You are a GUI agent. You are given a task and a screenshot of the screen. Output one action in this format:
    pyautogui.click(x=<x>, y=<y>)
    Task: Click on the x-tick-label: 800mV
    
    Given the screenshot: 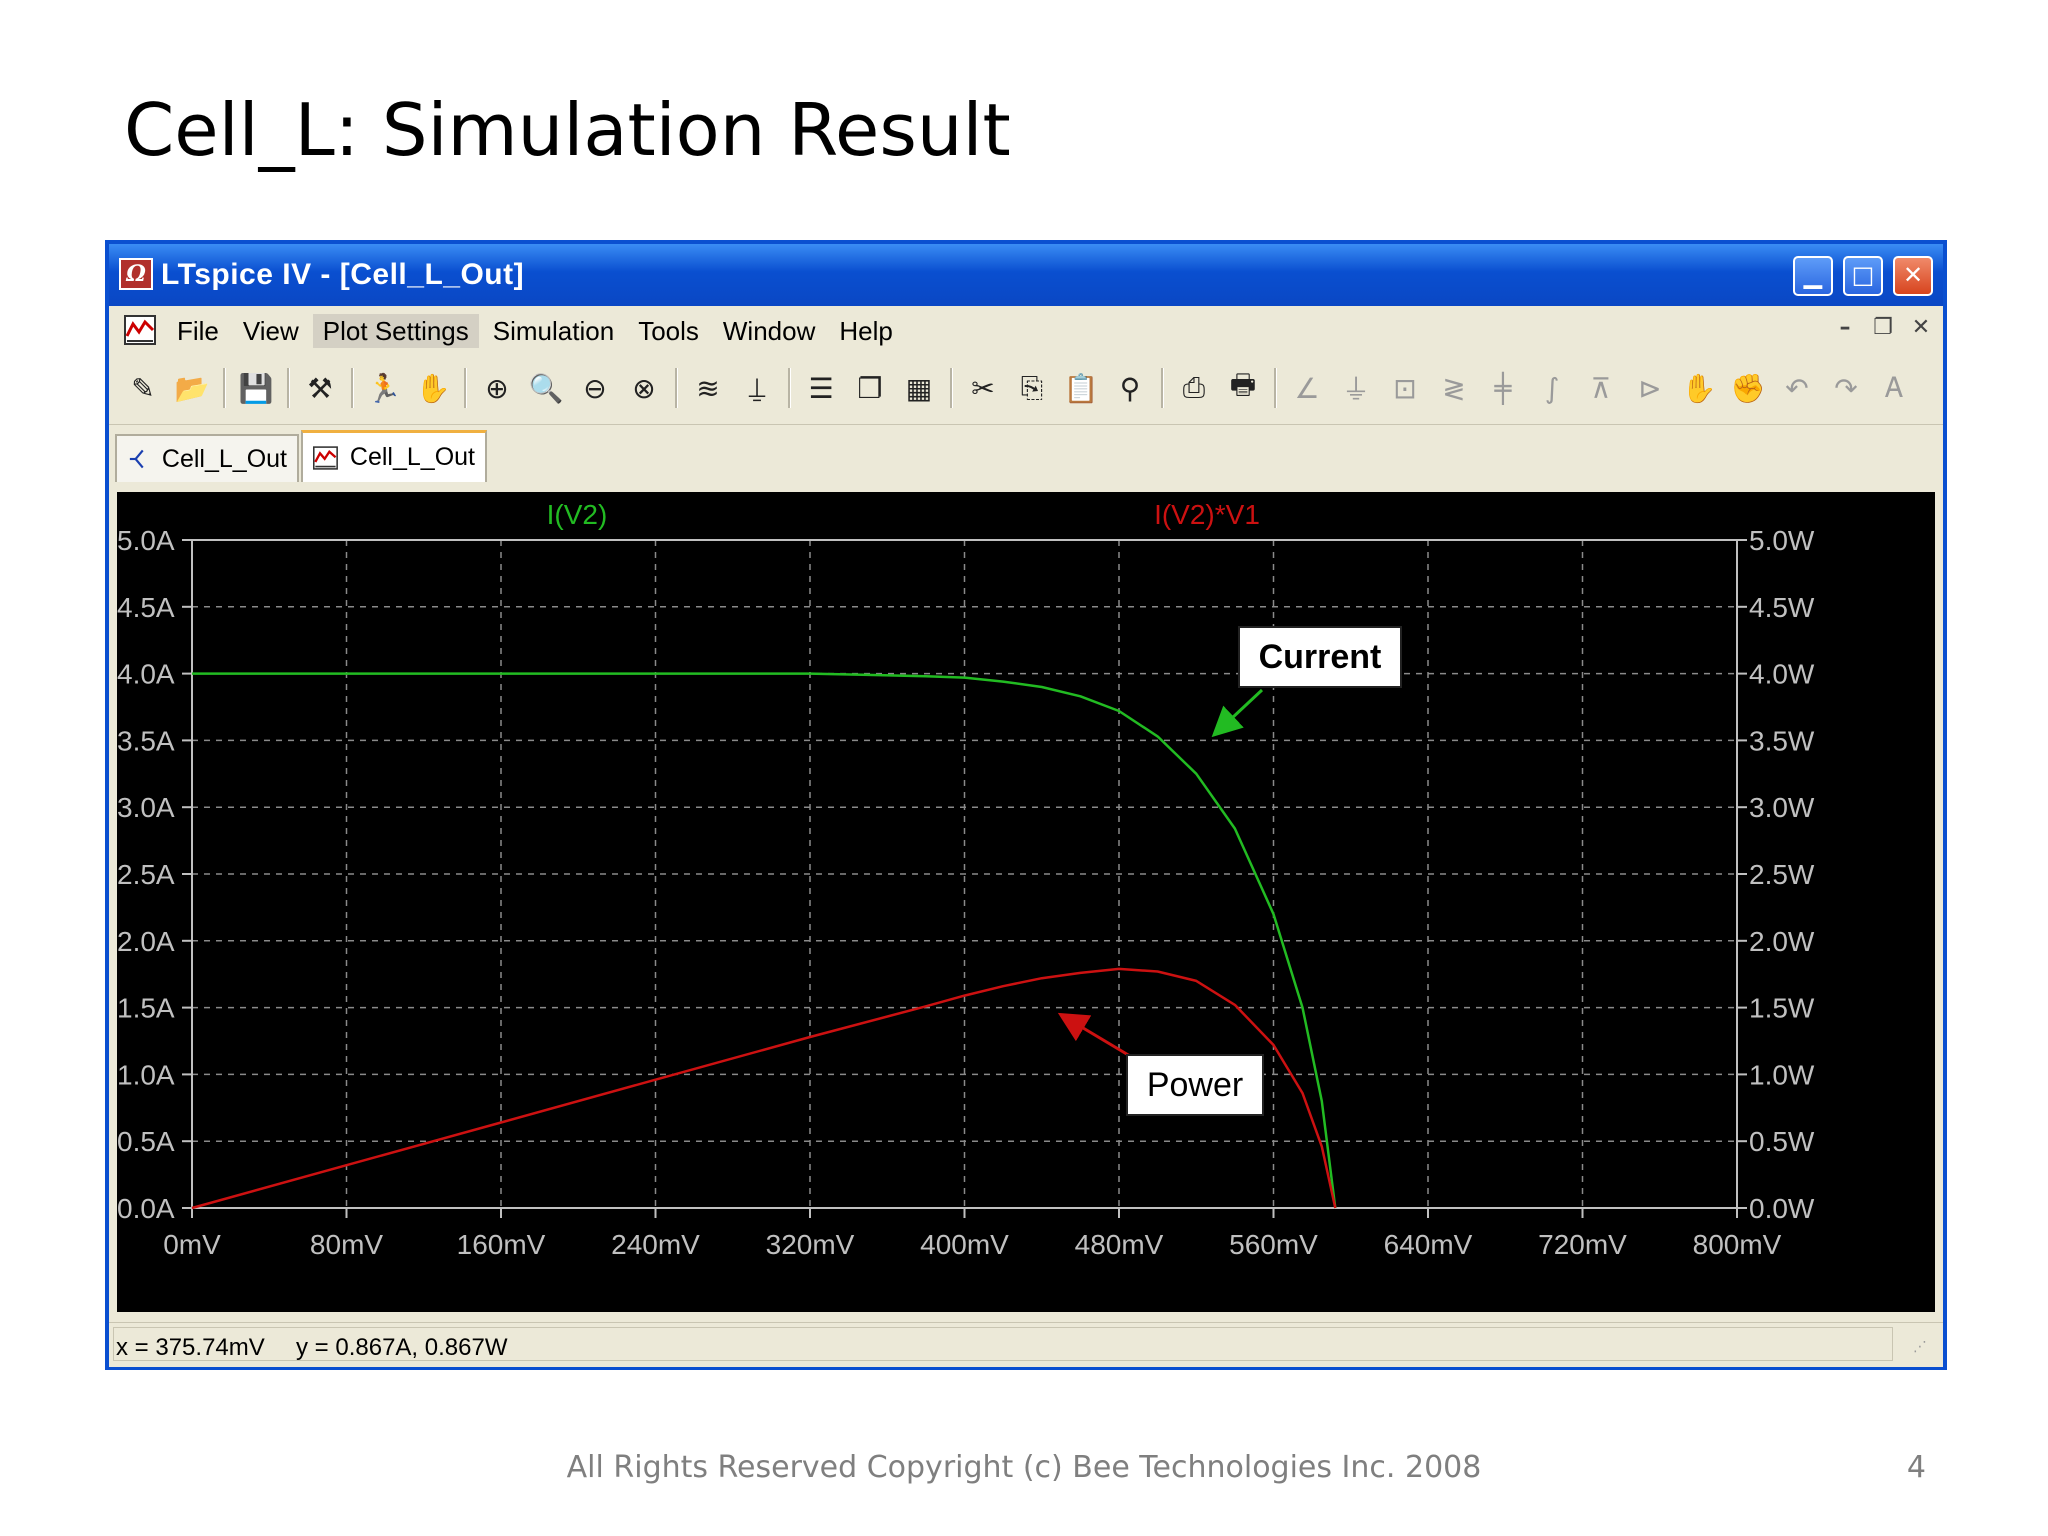 What is the action you would take?
    pyautogui.click(x=1737, y=1244)
    